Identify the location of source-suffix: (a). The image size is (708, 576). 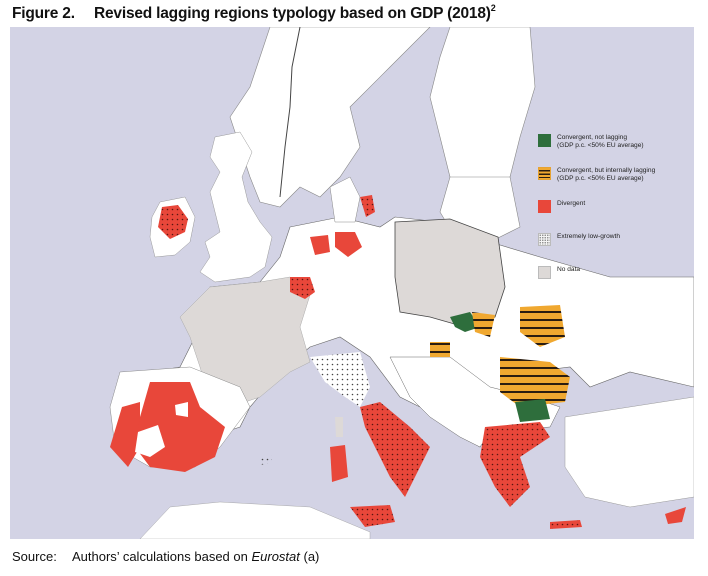
(309, 556).